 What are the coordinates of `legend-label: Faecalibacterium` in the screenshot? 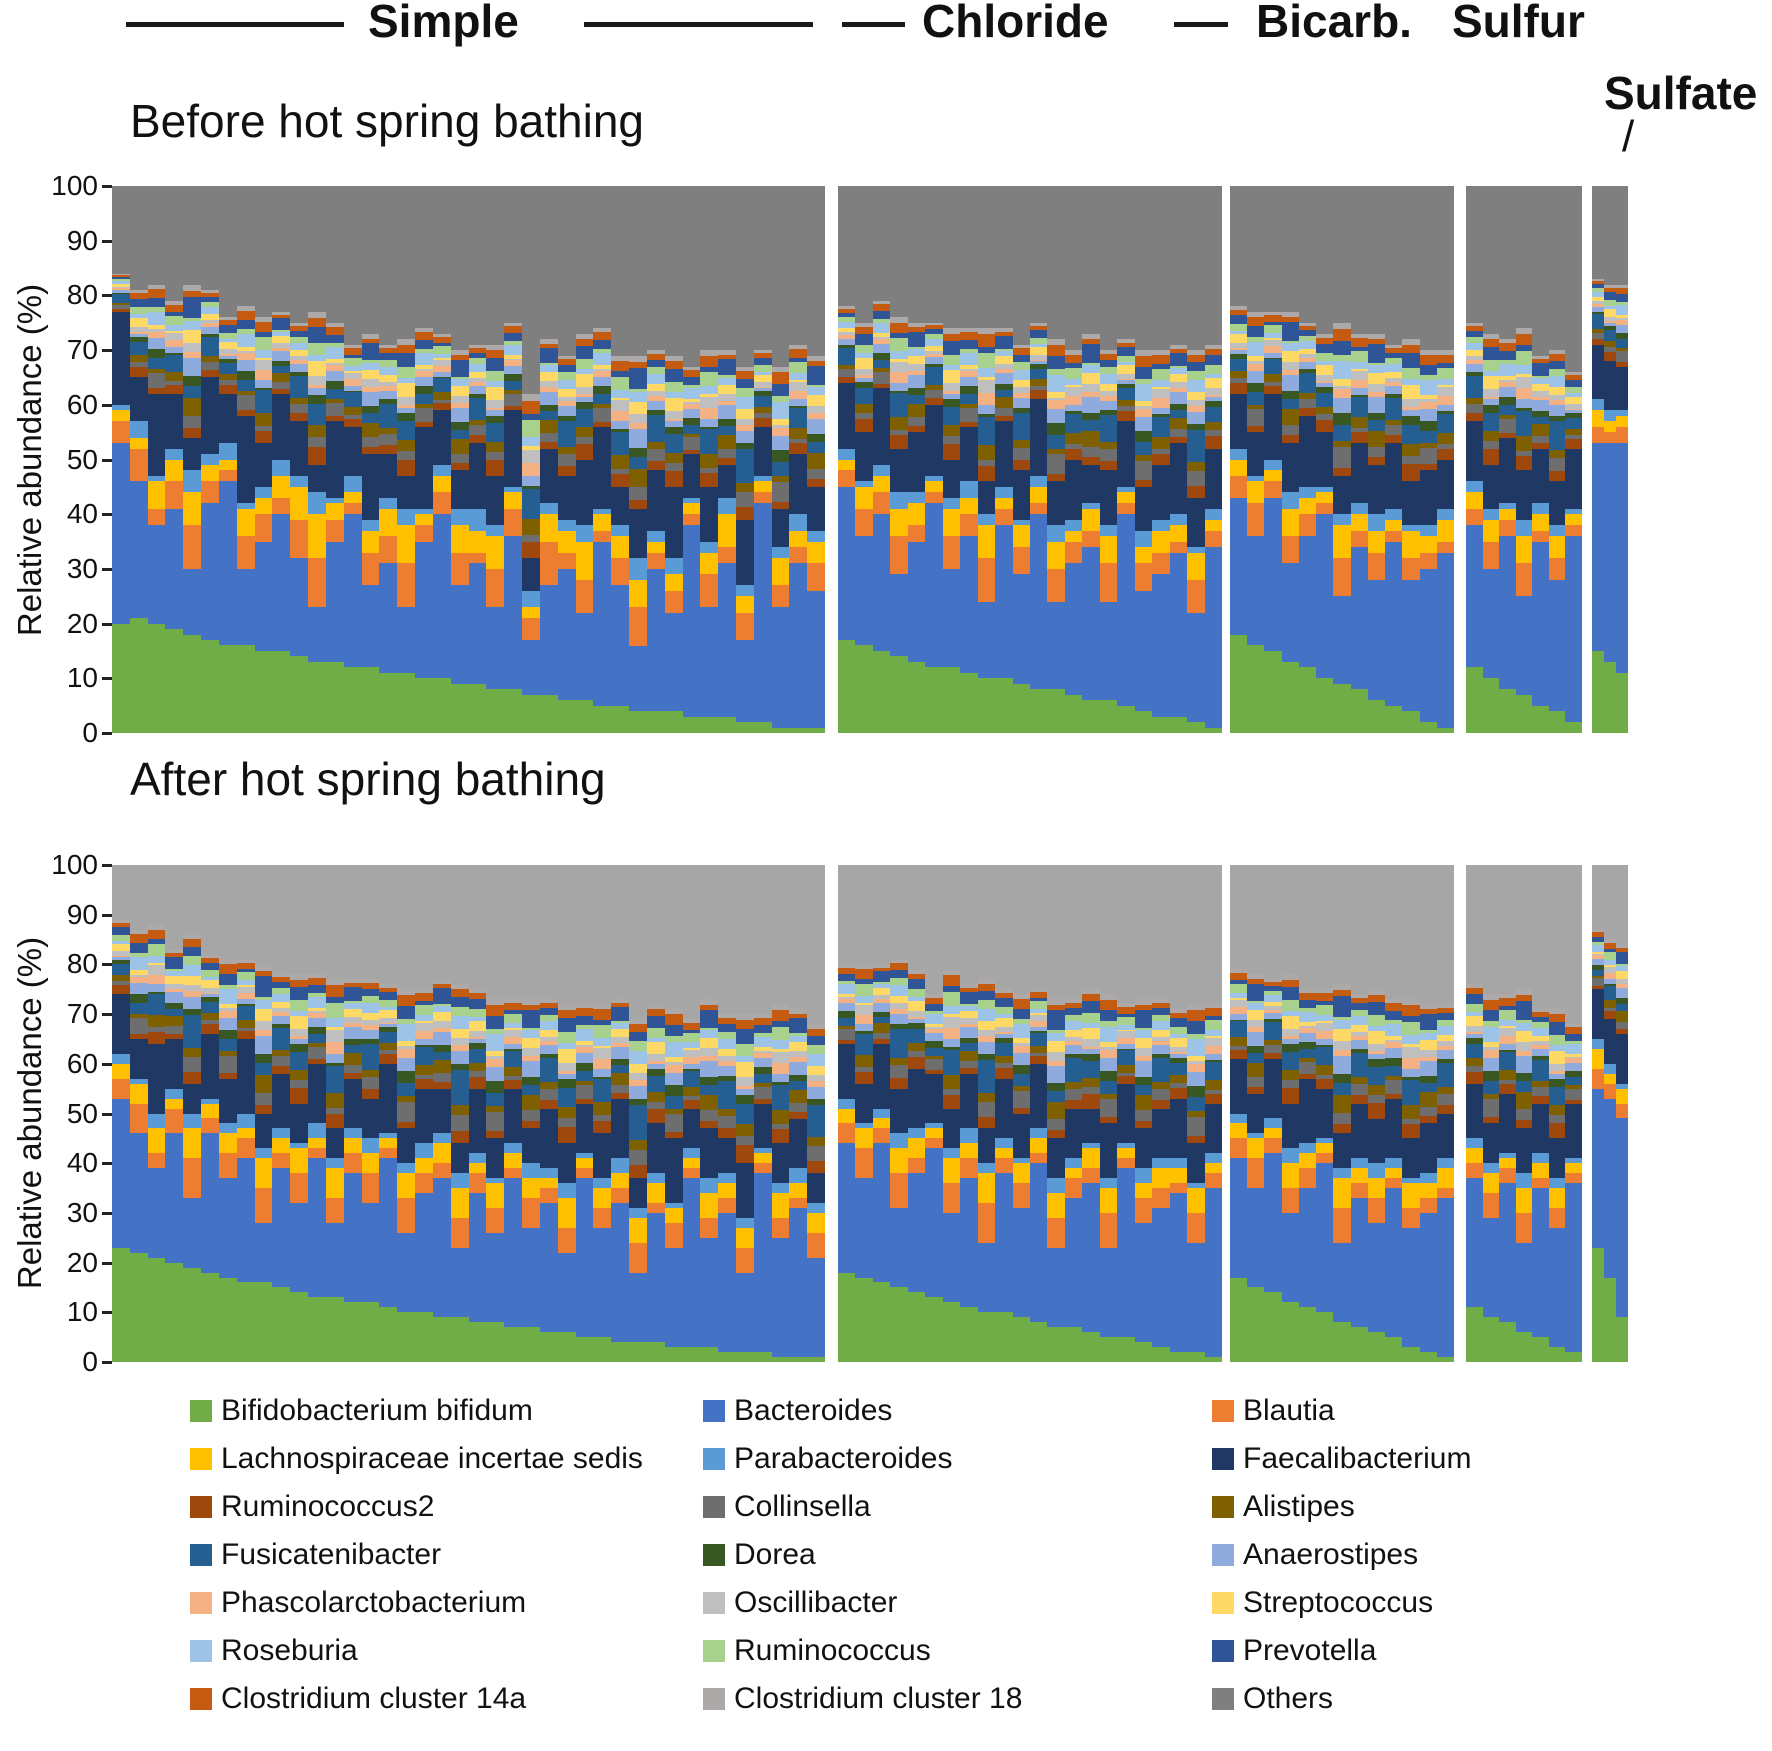 It's located at (1357, 1458).